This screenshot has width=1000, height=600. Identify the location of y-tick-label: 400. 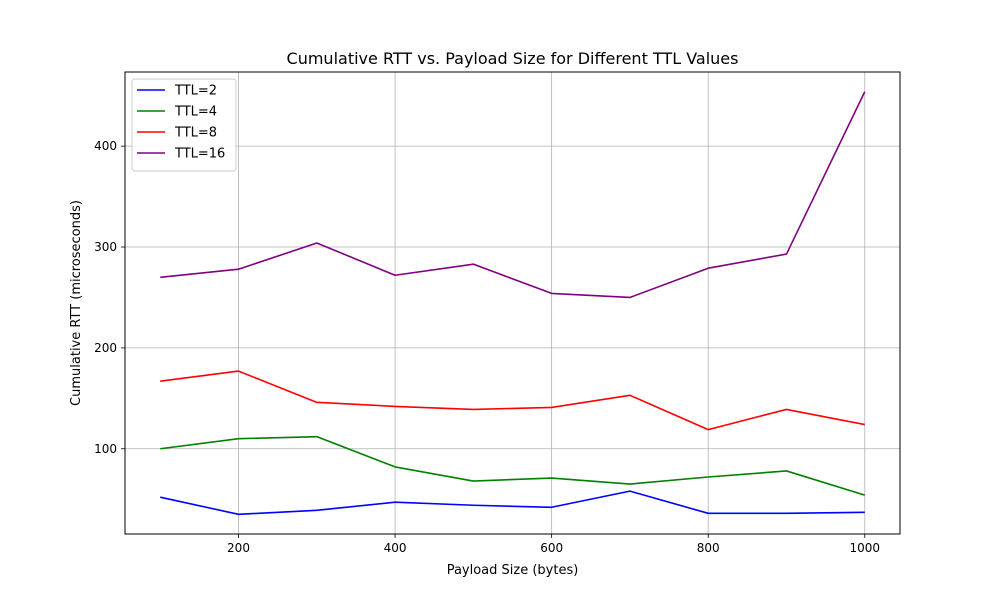
(105, 146).